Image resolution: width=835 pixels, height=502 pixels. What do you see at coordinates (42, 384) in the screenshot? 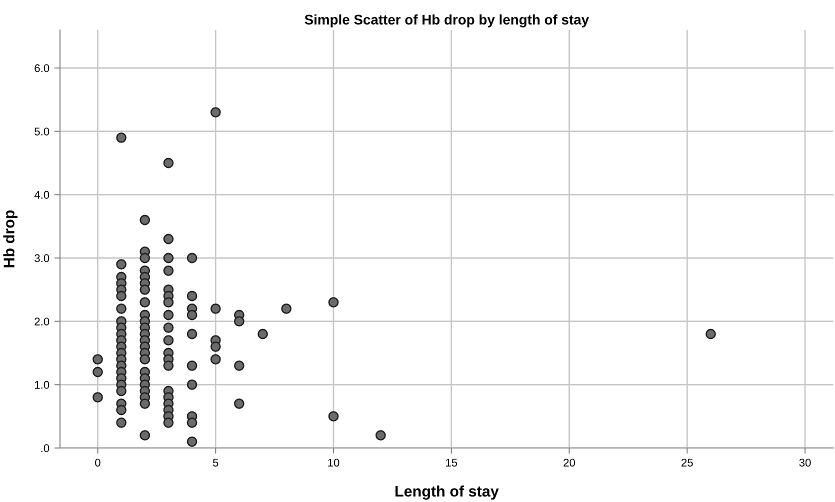
I see `y-tick-label: 1.0` at bounding box center [42, 384].